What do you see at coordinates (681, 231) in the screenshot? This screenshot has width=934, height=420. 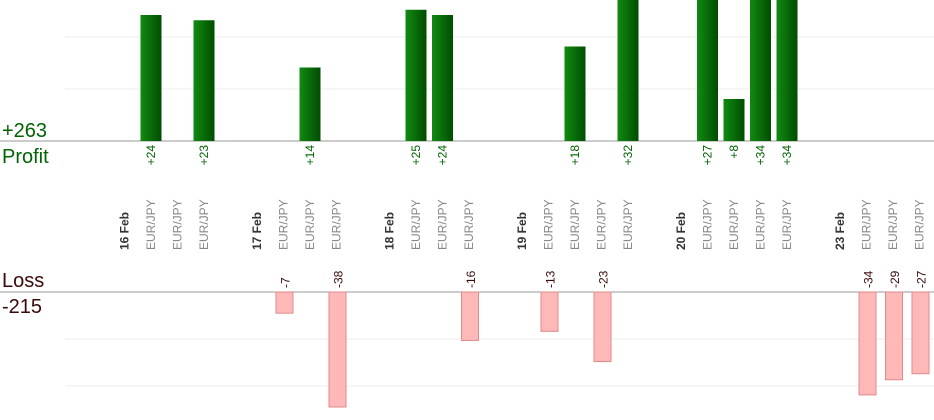 I see `date-label: 20 Feb` at bounding box center [681, 231].